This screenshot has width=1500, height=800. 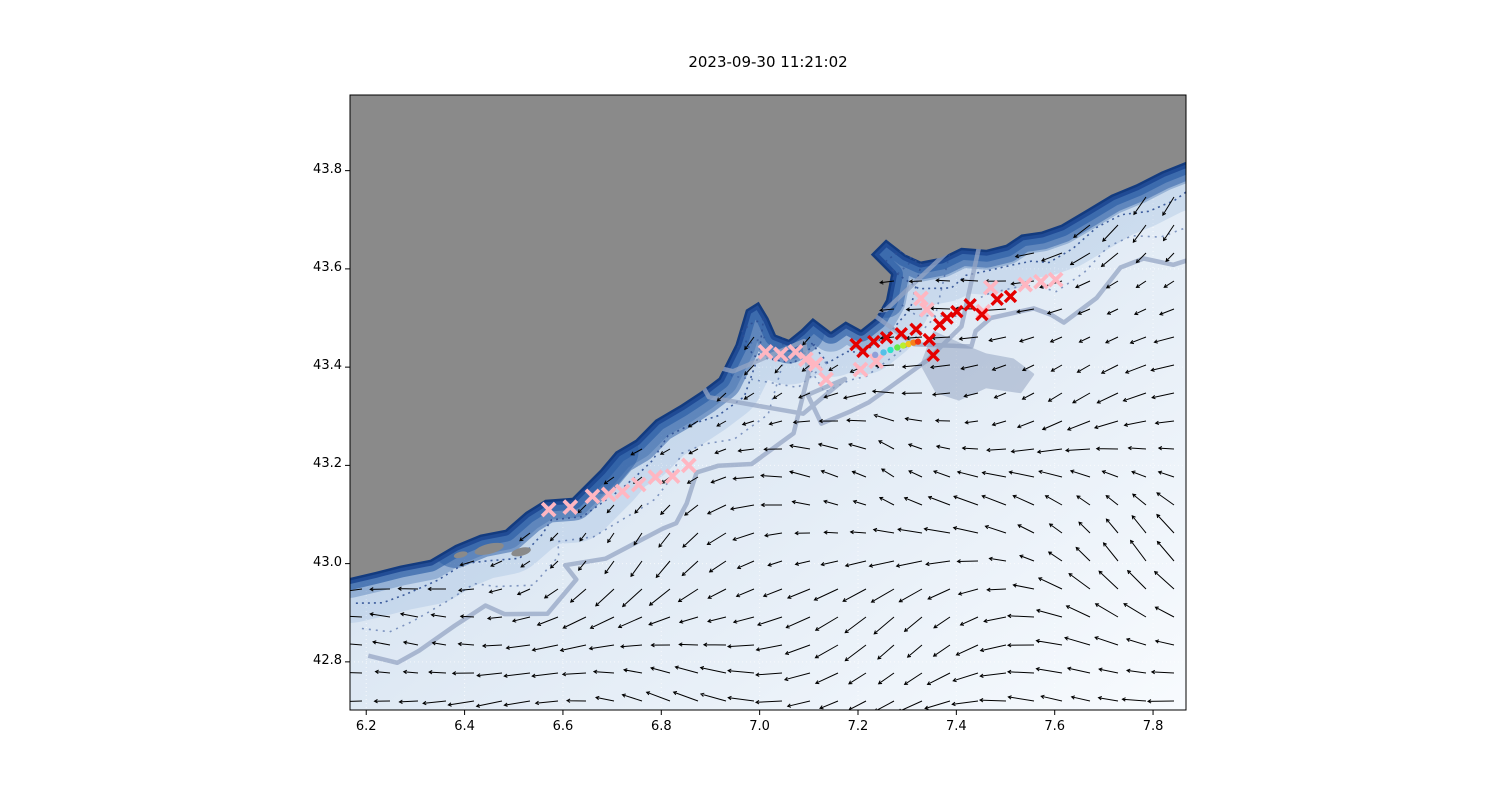 What do you see at coordinates (802, 394) in the screenshot?
I see `drifter-markers` at bounding box center [802, 394].